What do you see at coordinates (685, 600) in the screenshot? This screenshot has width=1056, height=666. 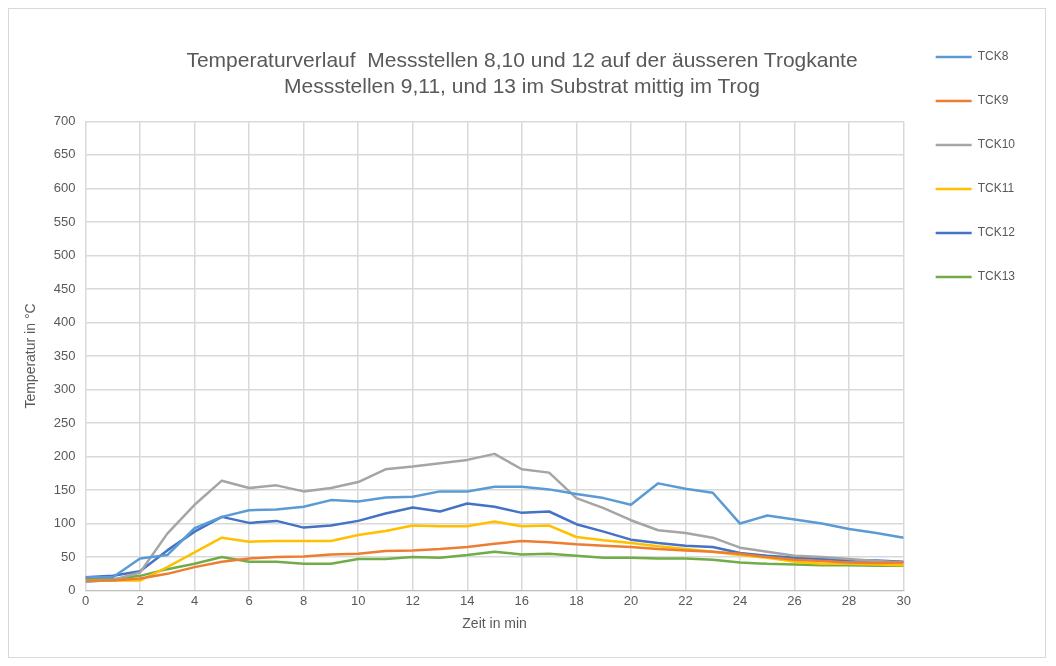 I see `x-tick-label: 22` at bounding box center [685, 600].